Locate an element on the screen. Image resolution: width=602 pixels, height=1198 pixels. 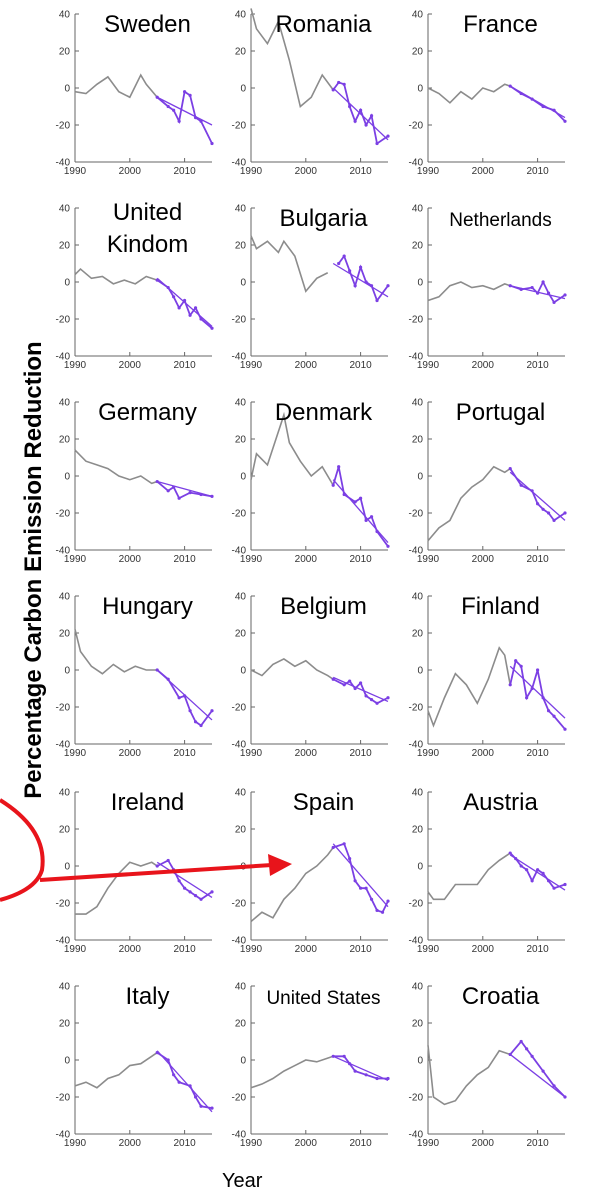
panel-germany: -40 -20 0 20 40 1990 2000 2010 Germany is located at coordinates (135, 481).